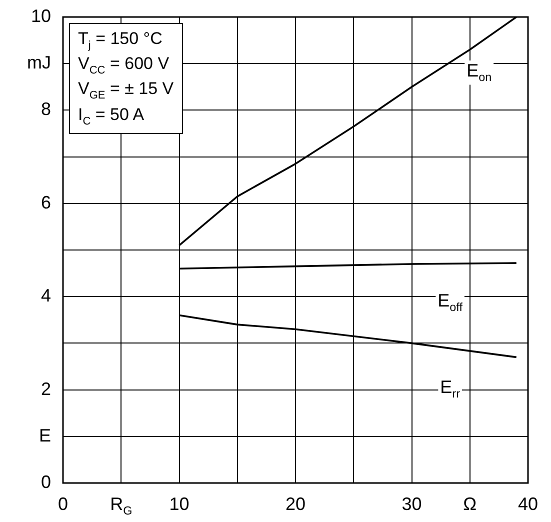 This screenshot has width=551, height=522. I want to click on y-tick-label: 4, so click(46, 296).